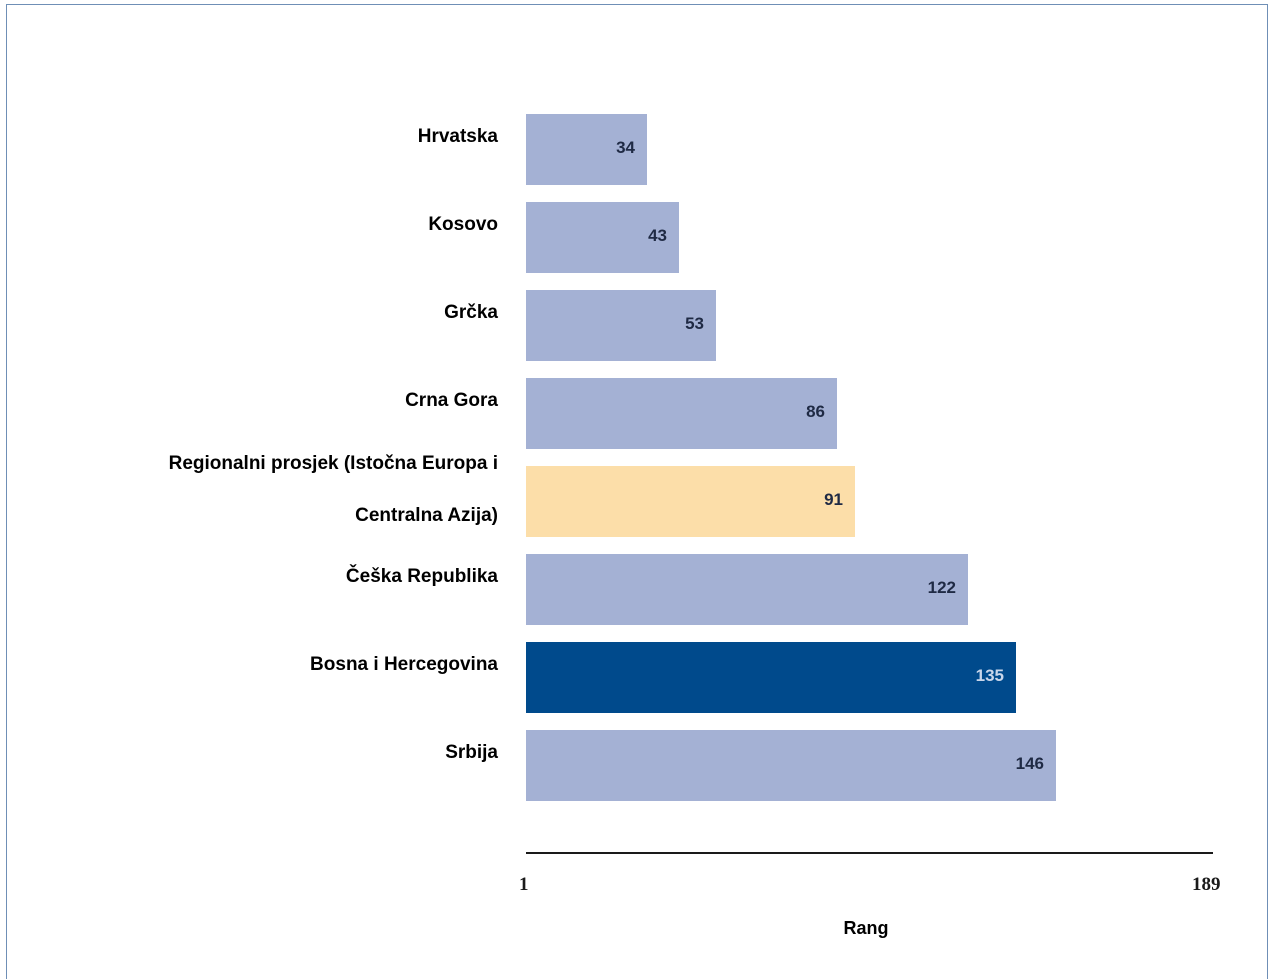 This screenshot has height=979, width=1272. What do you see at coordinates (471, 312) in the screenshot?
I see `category-label: Grčka` at bounding box center [471, 312].